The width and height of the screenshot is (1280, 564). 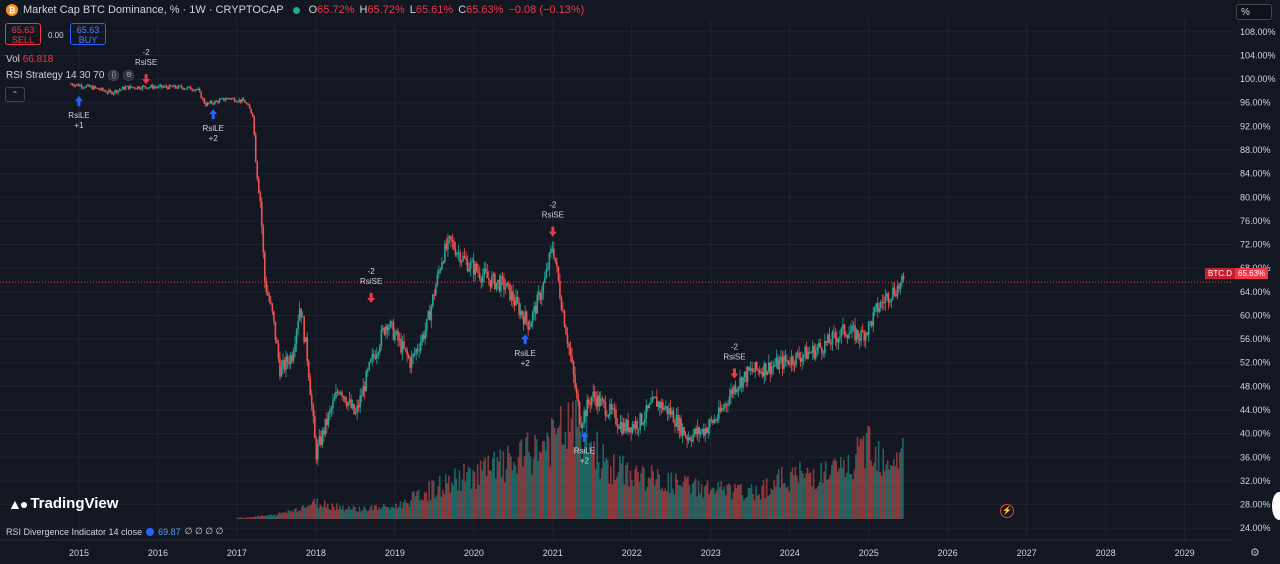 I want to click on rsi-divergence-extra: ∅ ∅ ∅ ∅, so click(x=204, y=531).